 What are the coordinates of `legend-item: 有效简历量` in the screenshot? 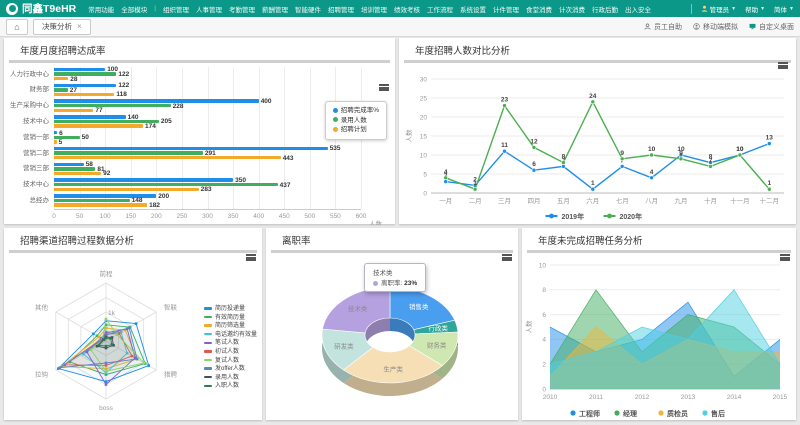 It's located at (230, 318).